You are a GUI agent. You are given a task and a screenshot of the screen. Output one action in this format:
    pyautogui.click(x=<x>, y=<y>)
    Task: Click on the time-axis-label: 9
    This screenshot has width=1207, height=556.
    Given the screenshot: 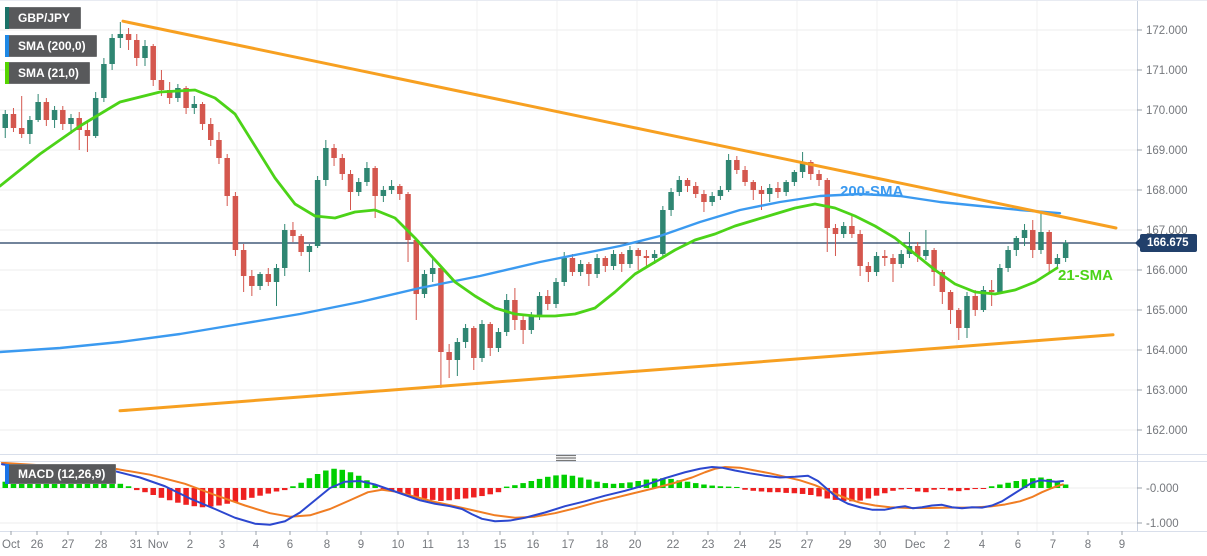 What is the action you would take?
    pyautogui.click(x=1122, y=545)
    